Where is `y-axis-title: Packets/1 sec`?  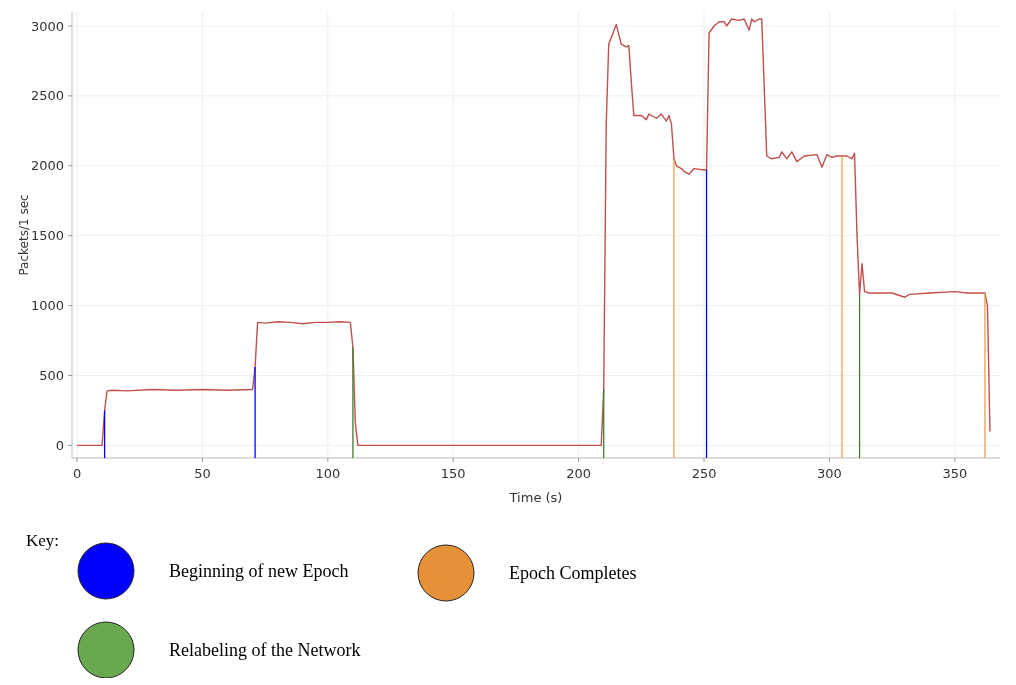
y-axis-title: Packets/1 sec is located at coordinates (24, 235).